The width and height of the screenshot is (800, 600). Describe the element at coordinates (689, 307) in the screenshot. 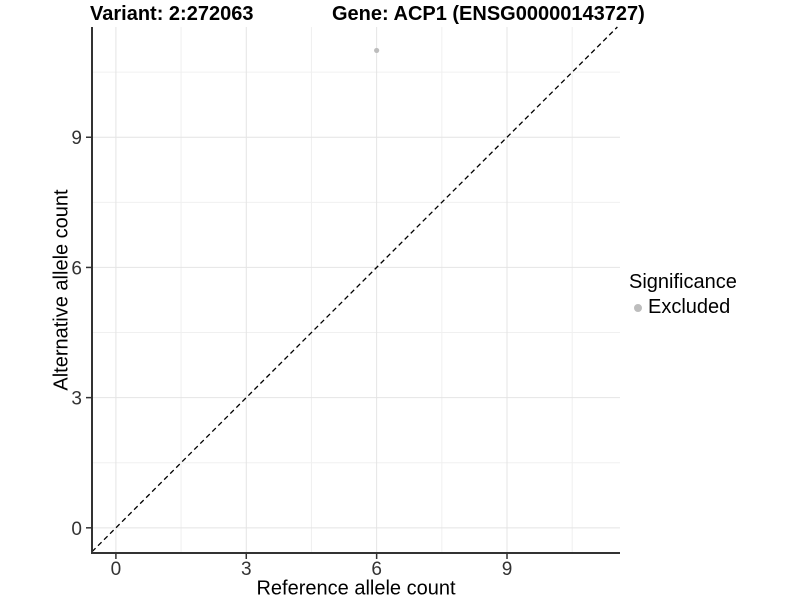

I see `legend-item-label: Excluded` at that location.